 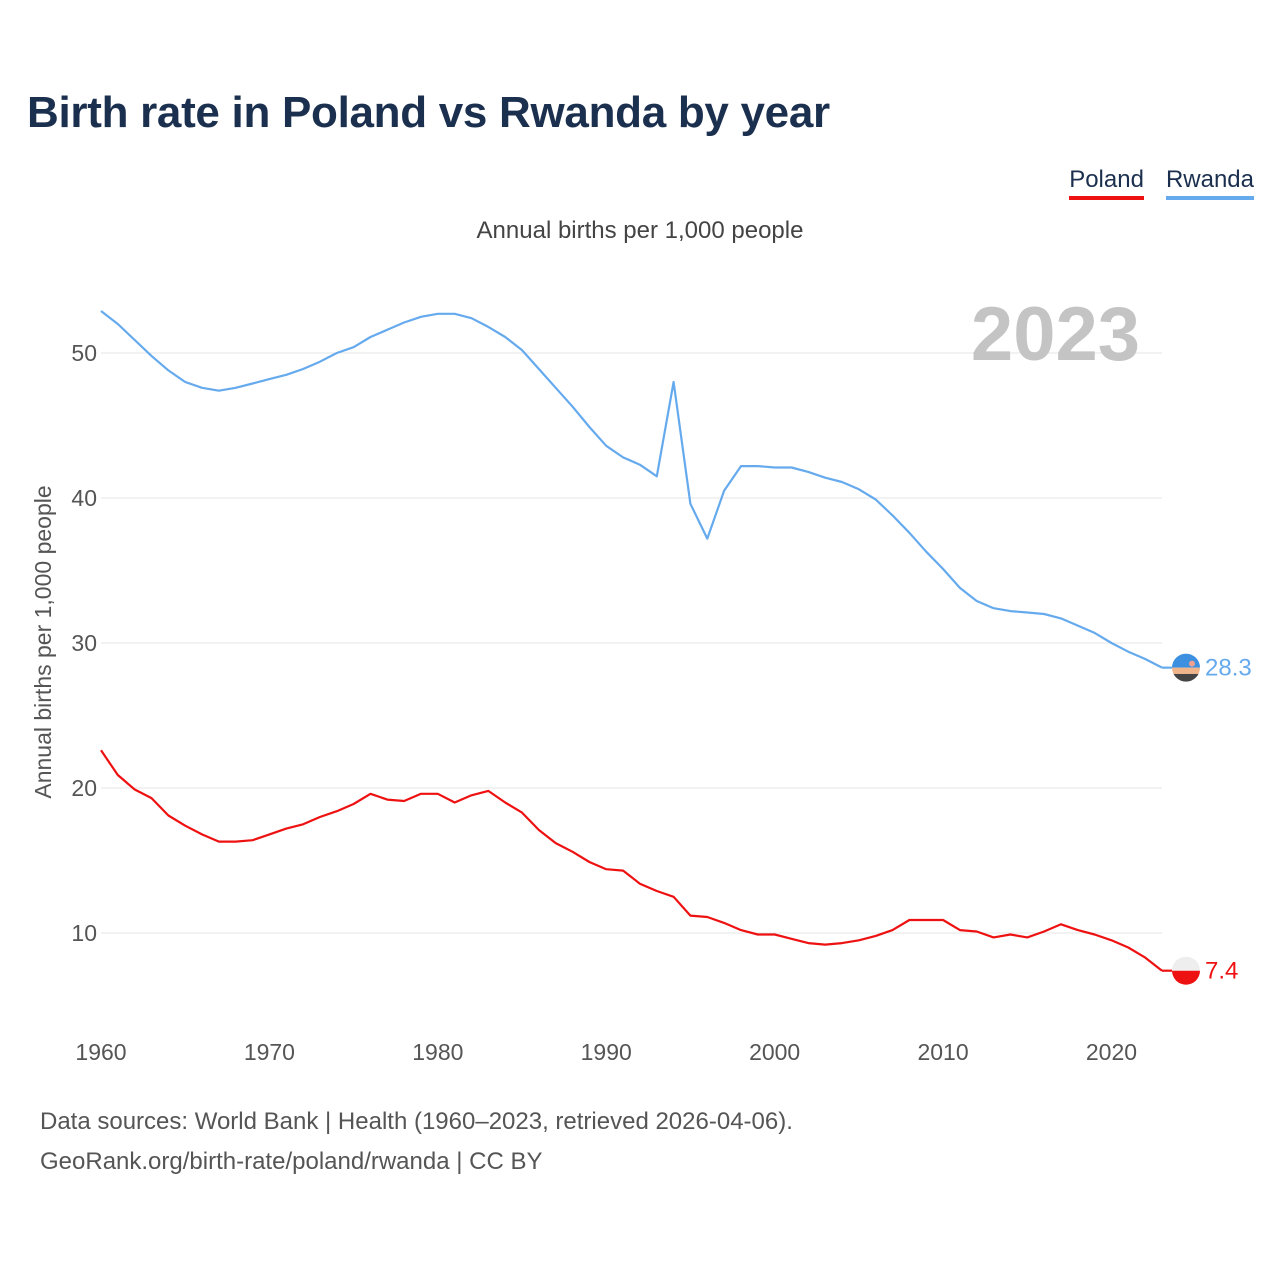 I want to click on poland-flag-icon, so click(x=1186, y=963).